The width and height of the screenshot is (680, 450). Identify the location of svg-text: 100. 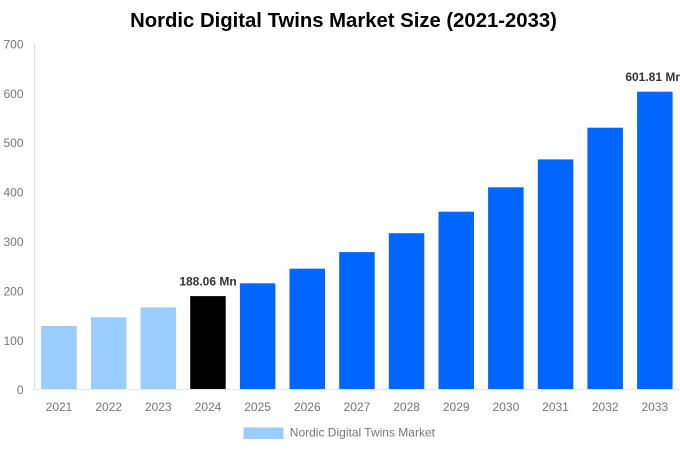
(13, 341).